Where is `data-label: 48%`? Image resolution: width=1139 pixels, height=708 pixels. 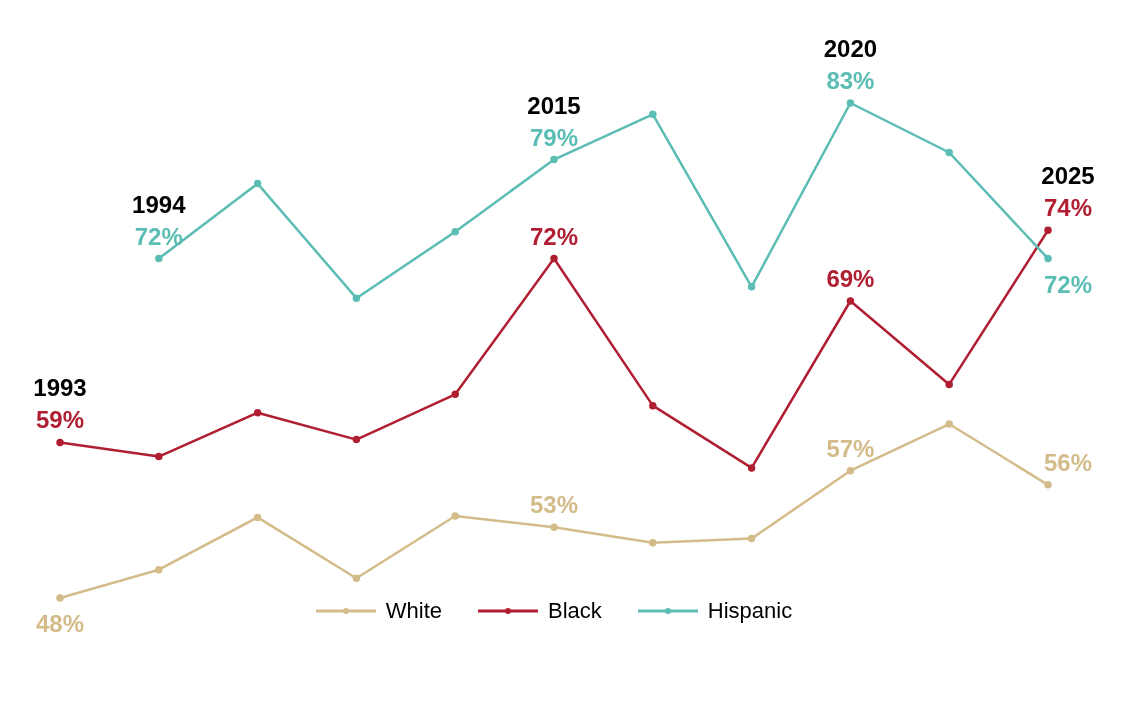
data-label: 48% is located at coordinates (60, 623).